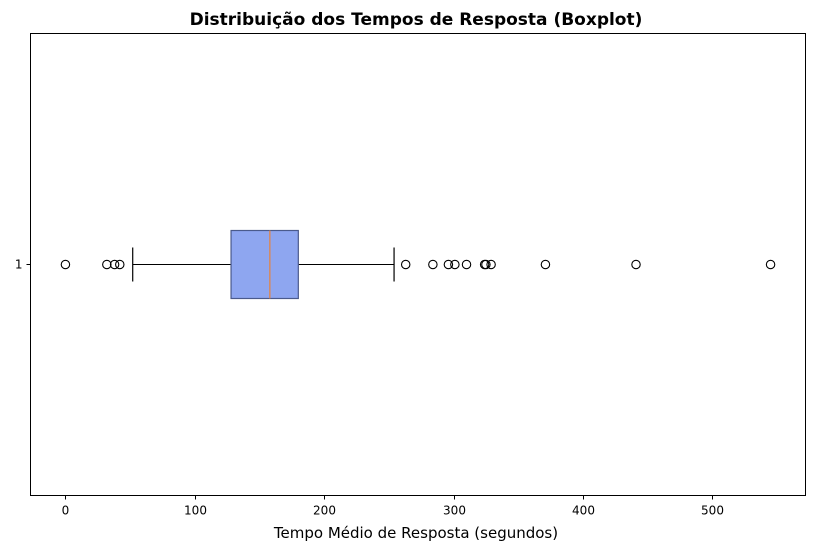 The image size is (813, 553). Describe the element at coordinates (712, 511) in the screenshot. I see `x-tick-label-5: 500` at that location.